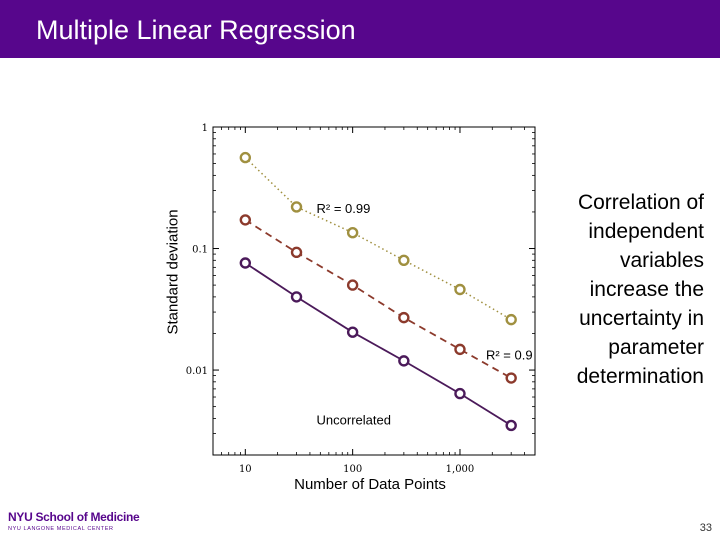 The width and height of the screenshot is (720, 540). Describe the element at coordinates (74, 517) in the screenshot. I see `logo-text: NYU School of Medicine` at that location.